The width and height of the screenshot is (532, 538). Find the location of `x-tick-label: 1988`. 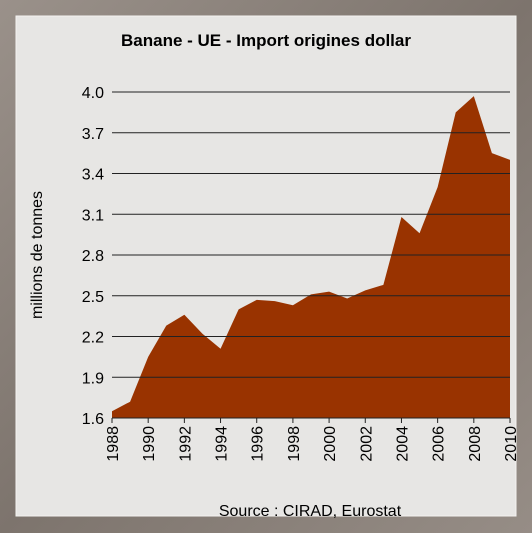

x-tick-label: 1988 is located at coordinates (113, 444).